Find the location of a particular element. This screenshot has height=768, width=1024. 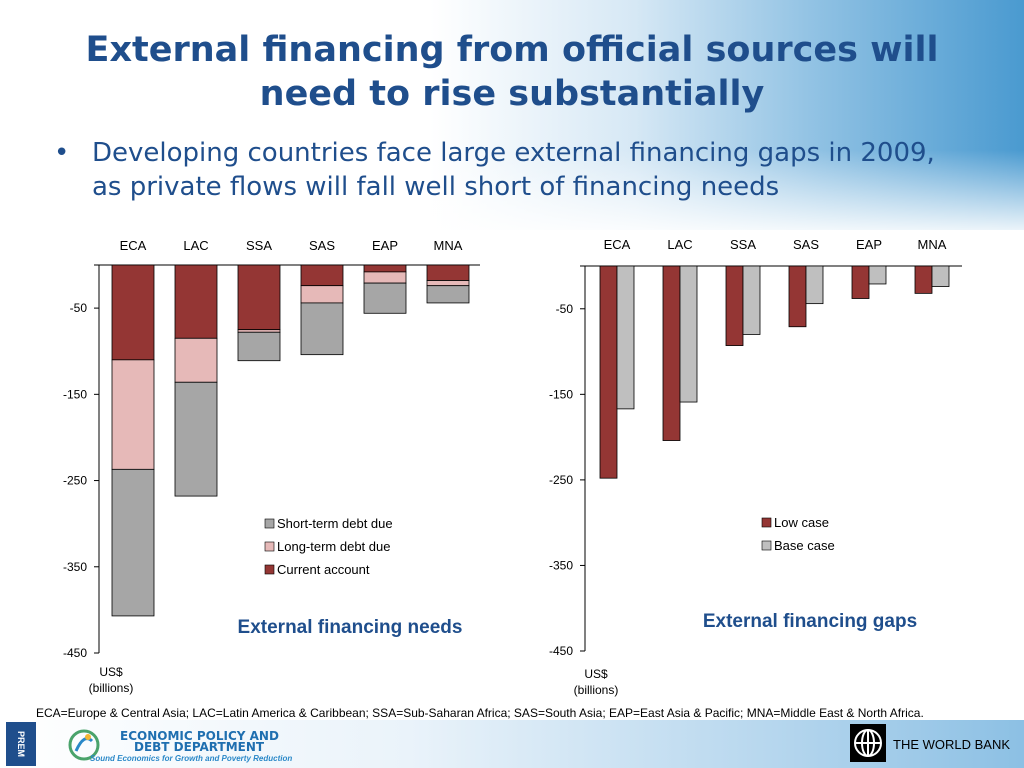

legend-label: Low case is located at coordinates (801, 522).